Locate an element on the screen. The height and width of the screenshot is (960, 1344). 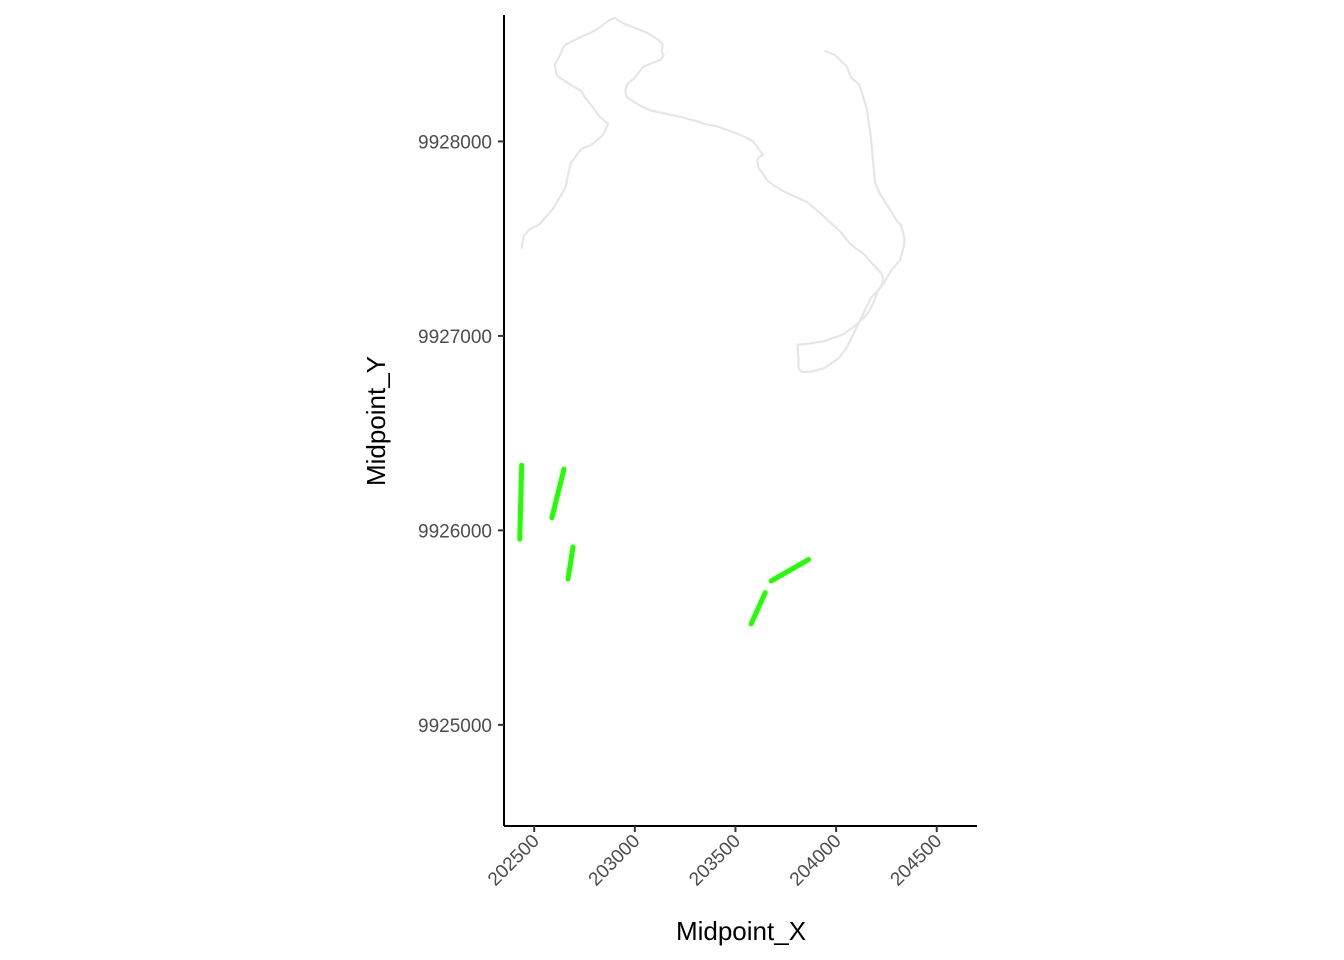
x-tick-label: 204000 is located at coordinates (816, 861).